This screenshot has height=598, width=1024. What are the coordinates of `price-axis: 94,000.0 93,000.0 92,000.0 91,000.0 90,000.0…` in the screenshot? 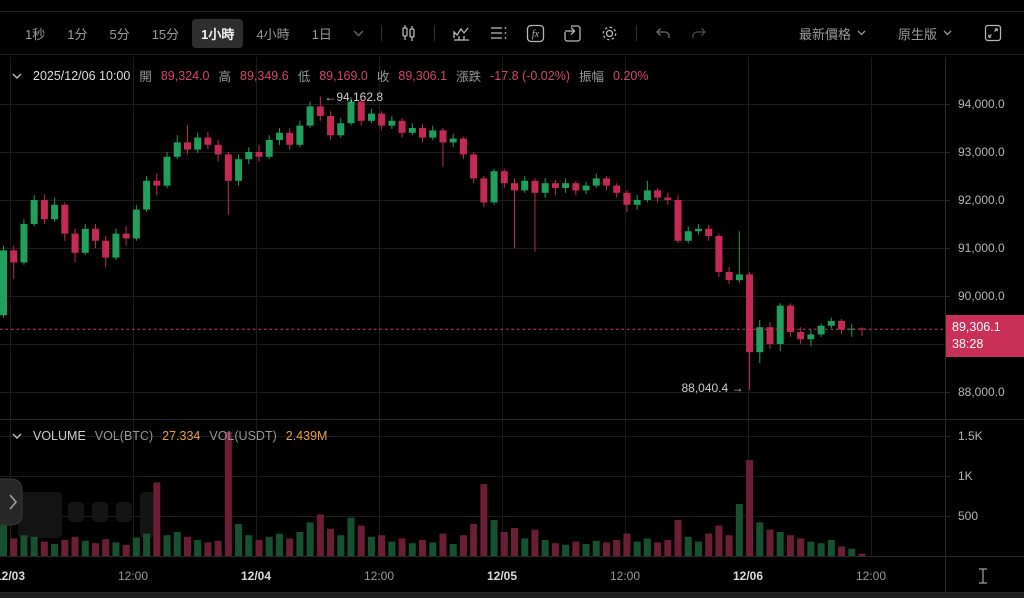 It's located at (975, 310).